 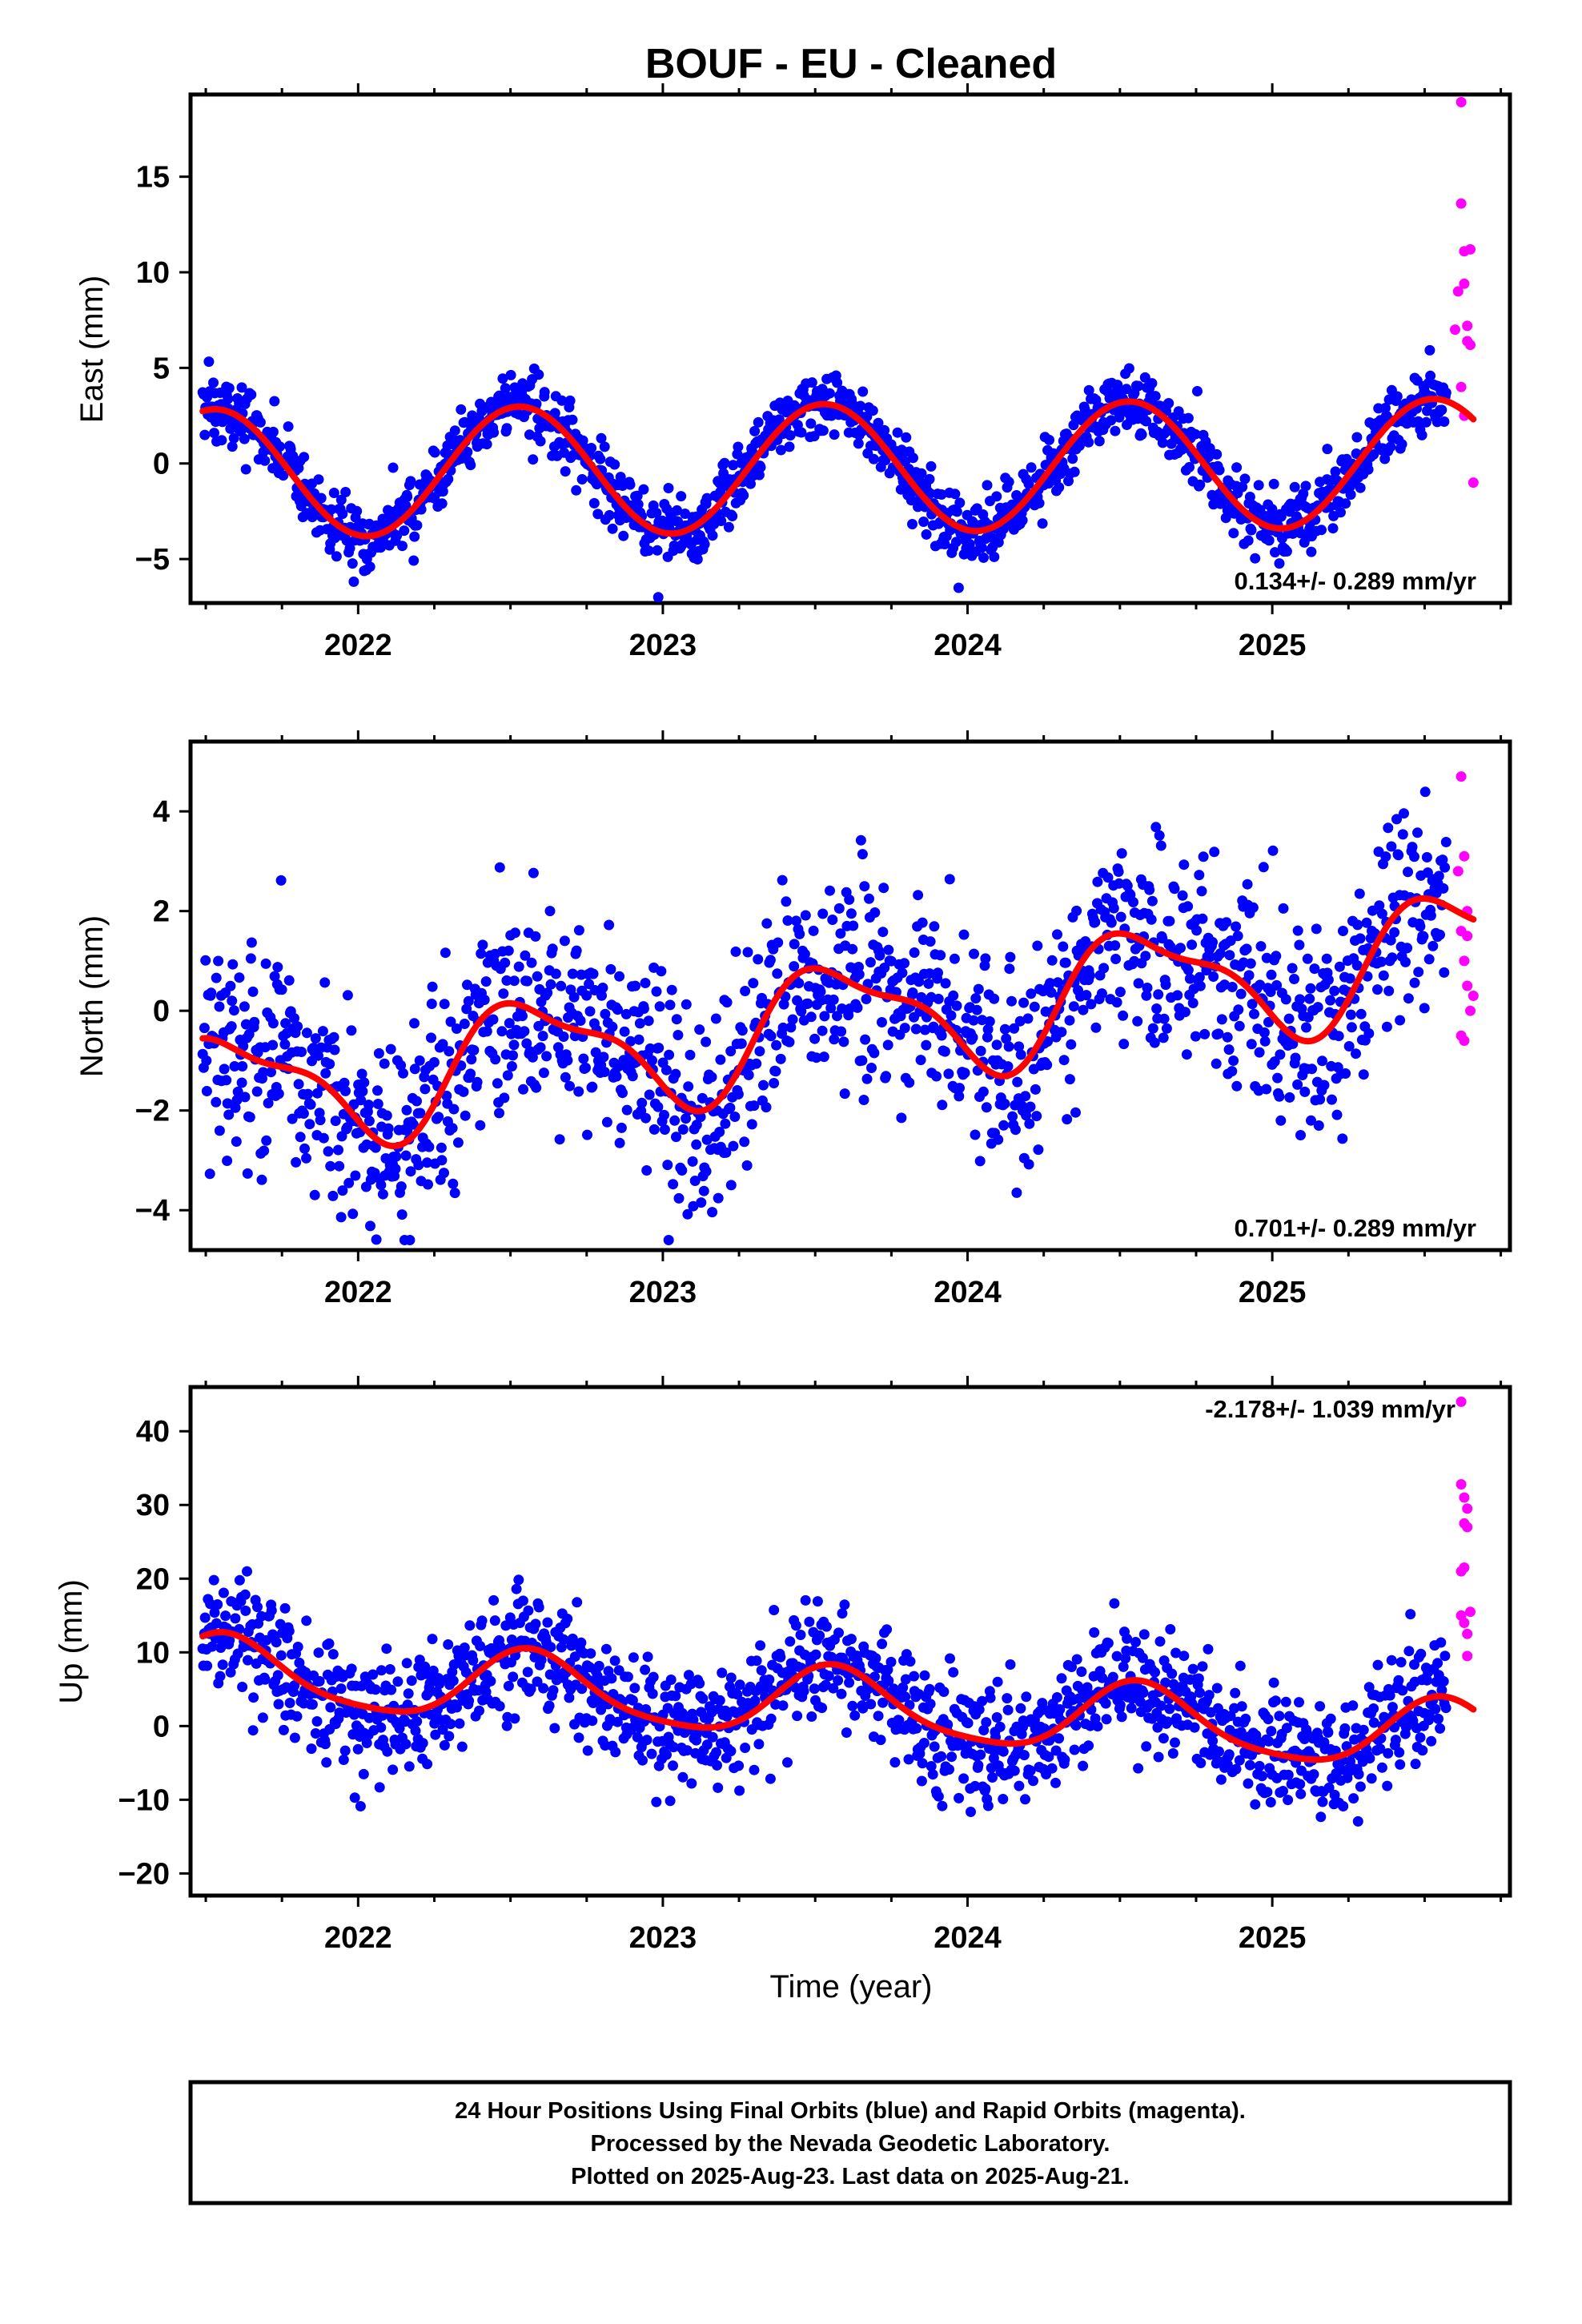 I want to click on up-y-tick-label: 30, so click(x=153, y=1505).